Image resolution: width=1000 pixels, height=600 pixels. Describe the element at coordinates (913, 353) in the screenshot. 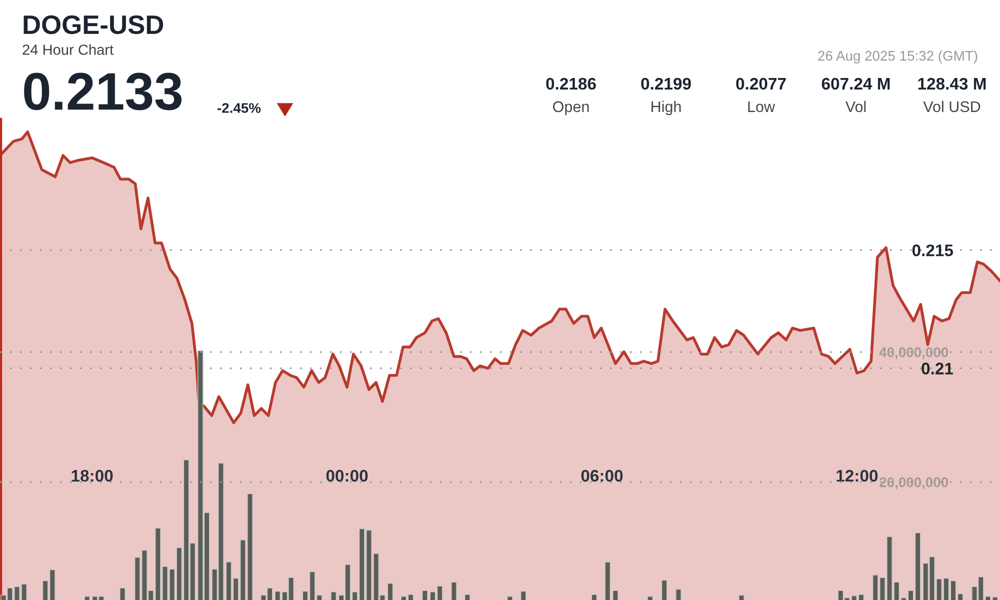

I see `y2-tick-label: 40,000,000` at that location.